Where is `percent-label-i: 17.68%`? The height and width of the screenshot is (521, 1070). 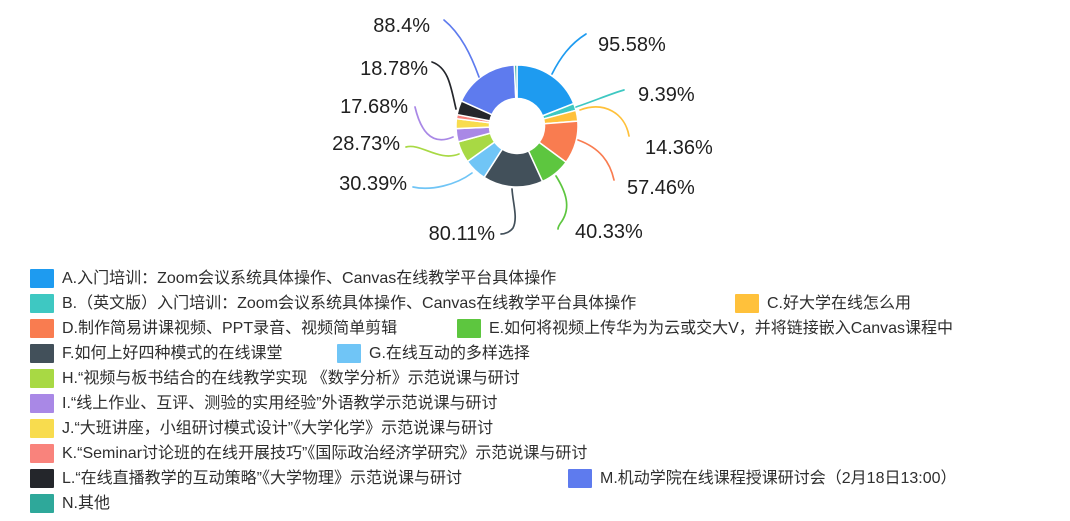 percent-label-i: 17.68% is located at coordinates (374, 107).